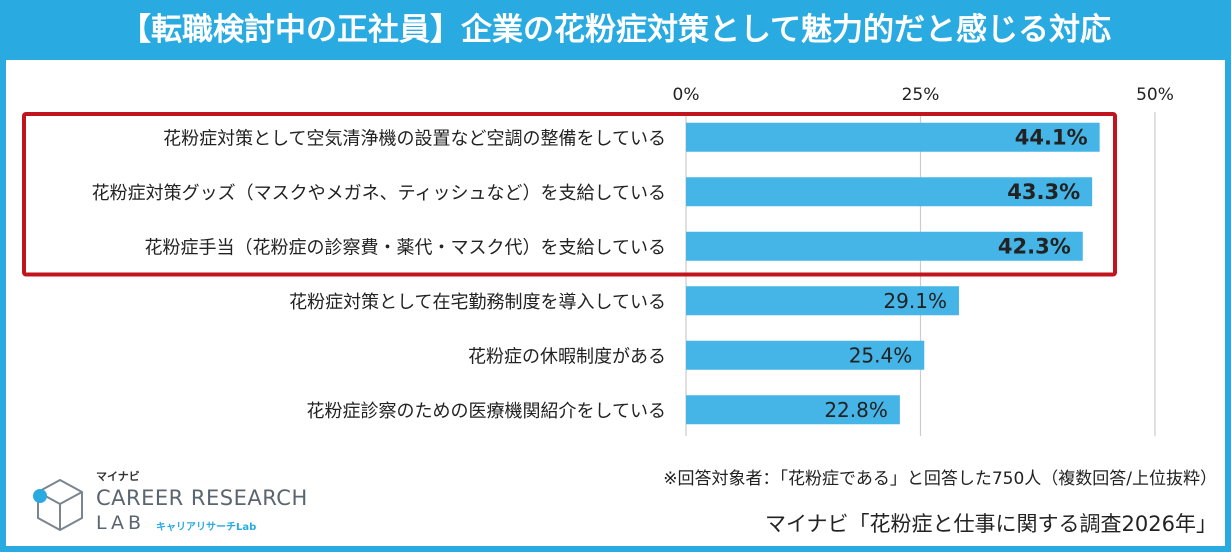 This screenshot has width=1231, height=552. What do you see at coordinates (881, 355) in the screenshot?
I see `data-label: 25.4%` at bounding box center [881, 355].